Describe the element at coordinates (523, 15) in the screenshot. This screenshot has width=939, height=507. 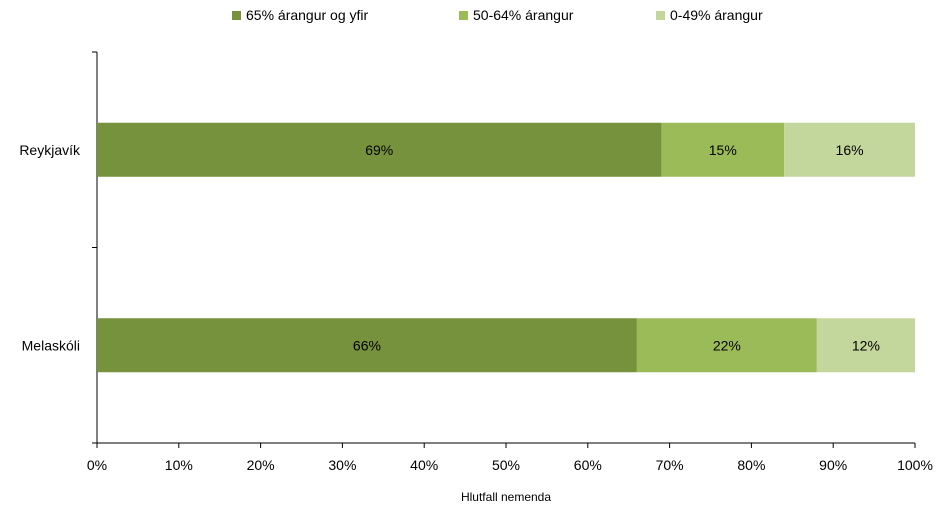
I see `legend-label-50-64: 50-64% árangur` at that location.